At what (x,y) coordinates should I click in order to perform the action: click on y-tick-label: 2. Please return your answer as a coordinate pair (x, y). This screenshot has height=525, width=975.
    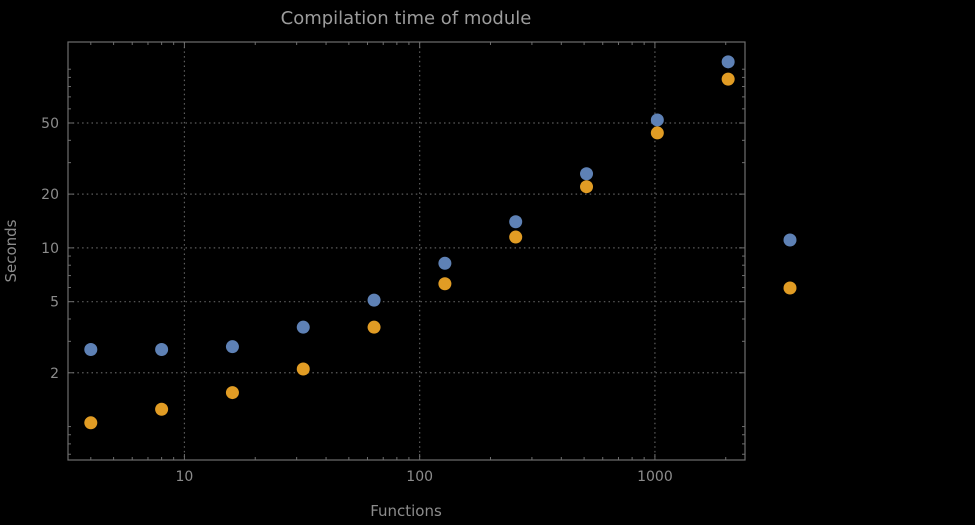
    Looking at the image, I should click on (54, 374).